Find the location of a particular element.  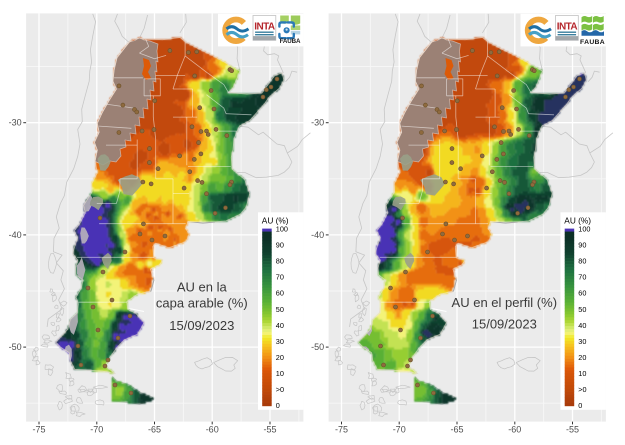

svg-text: AU en el perfil (%) is located at coordinates (504, 302).